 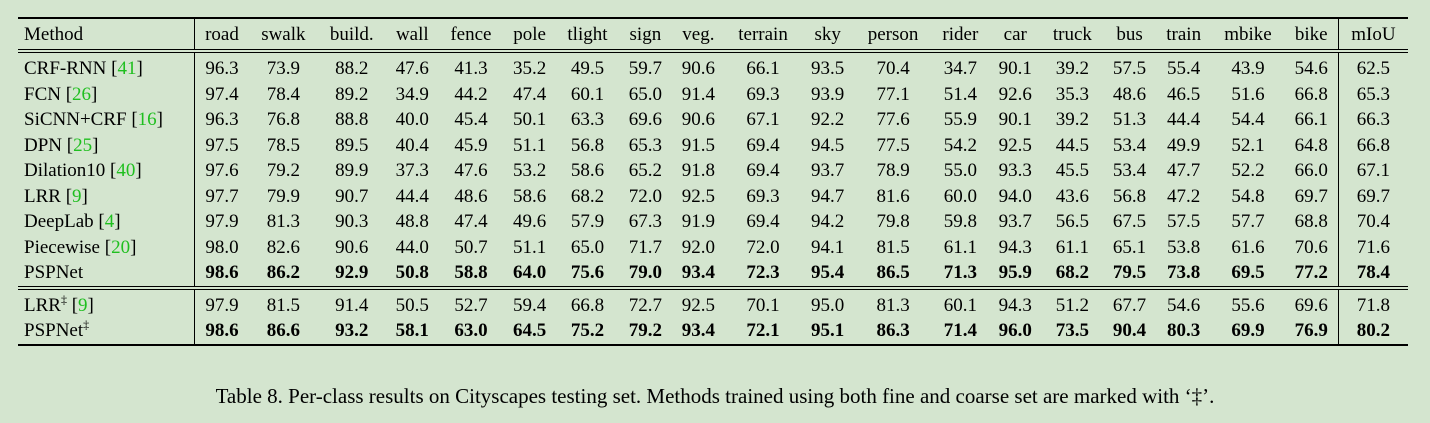 What do you see at coordinates (471, 332) in the screenshot?
I see `value-cell: 63.0` at bounding box center [471, 332].